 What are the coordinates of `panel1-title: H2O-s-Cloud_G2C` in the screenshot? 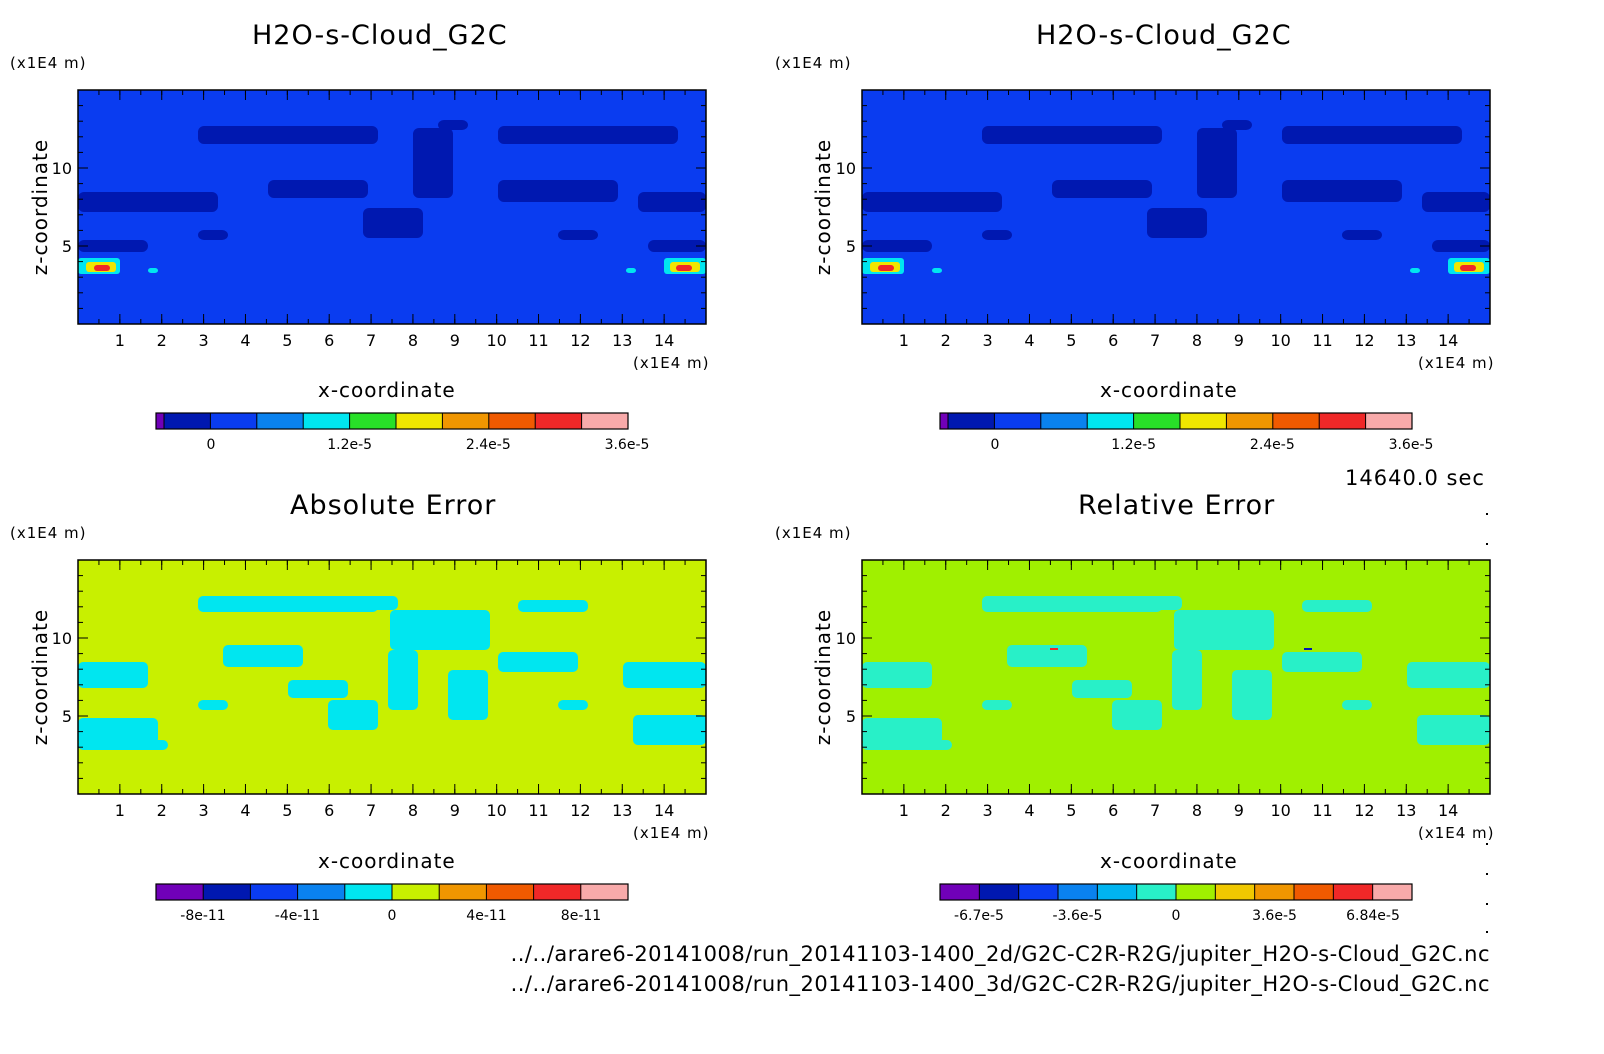 It's located at (380, 35).